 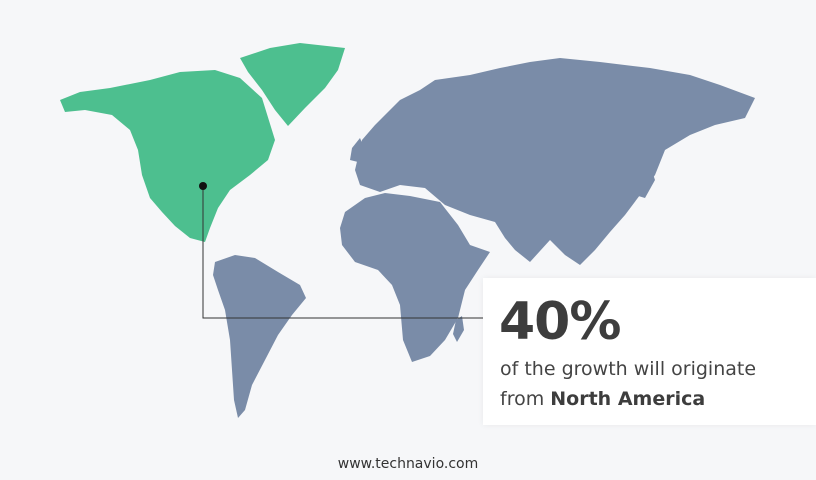 What do you see at coordinates (525, 399) in the screenshot?
I see `callout-line-2-prefix: from` at bounding box center [525, 399].